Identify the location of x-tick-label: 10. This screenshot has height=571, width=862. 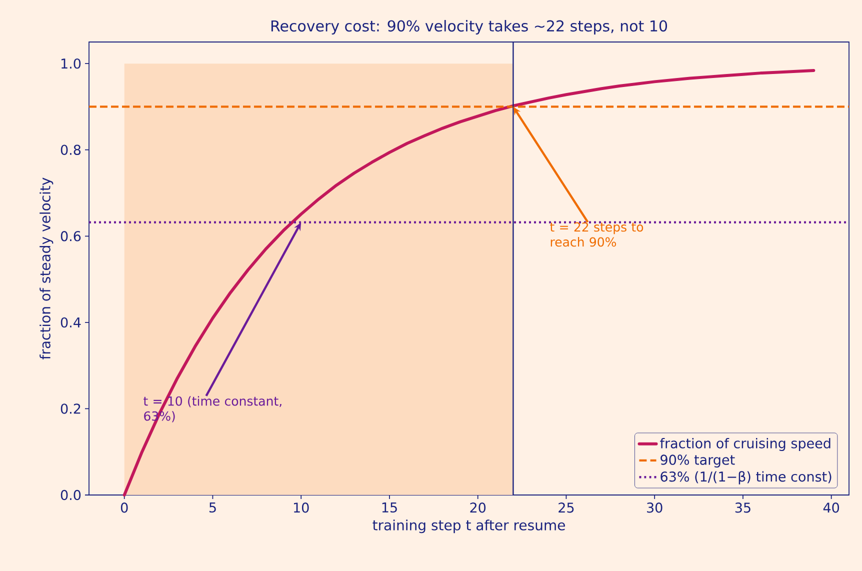
(301, 507).